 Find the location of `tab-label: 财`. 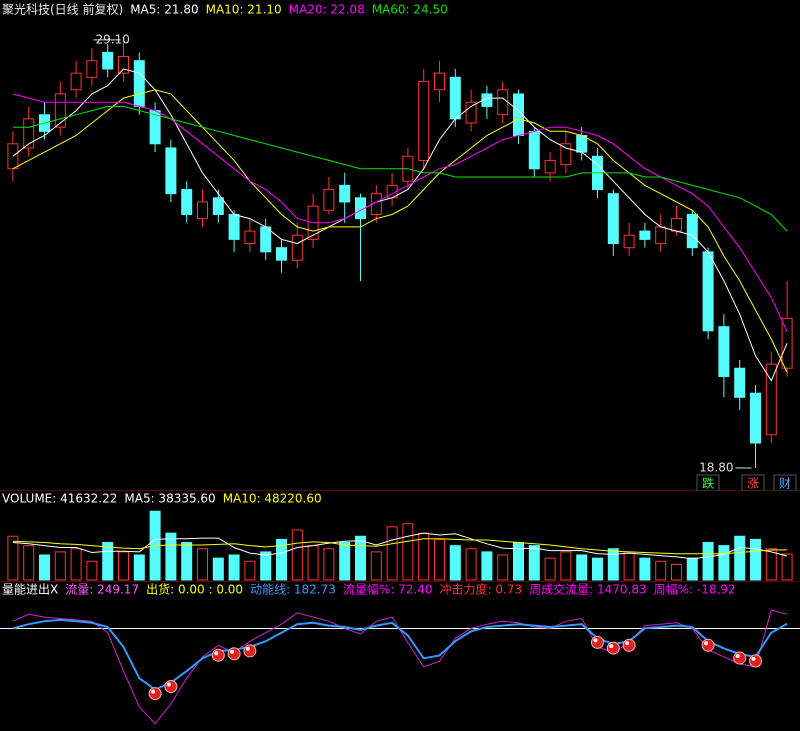

tab-label: 财 is located at coordinates (785, 484).